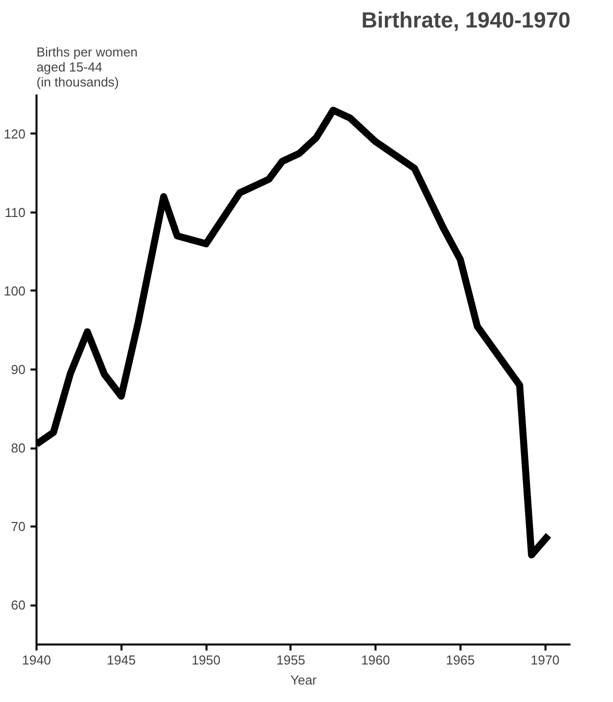  I want to click on y-tick-label: 110, so click(15, 212).